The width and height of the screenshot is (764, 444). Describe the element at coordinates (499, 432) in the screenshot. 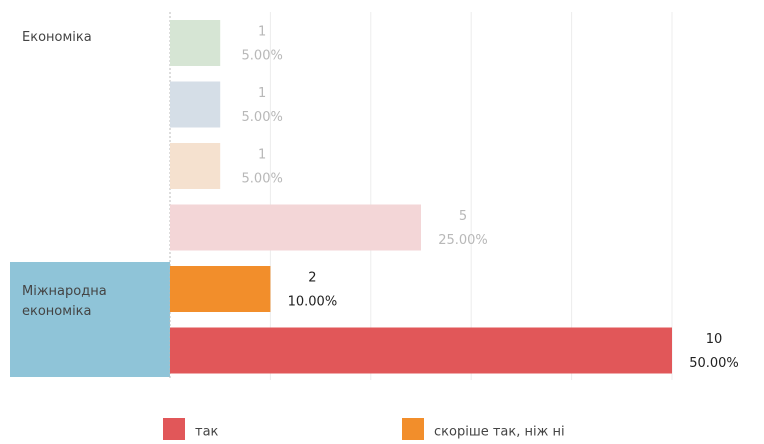

I see `legend-label: скоріше так, ніж ні` at that location.